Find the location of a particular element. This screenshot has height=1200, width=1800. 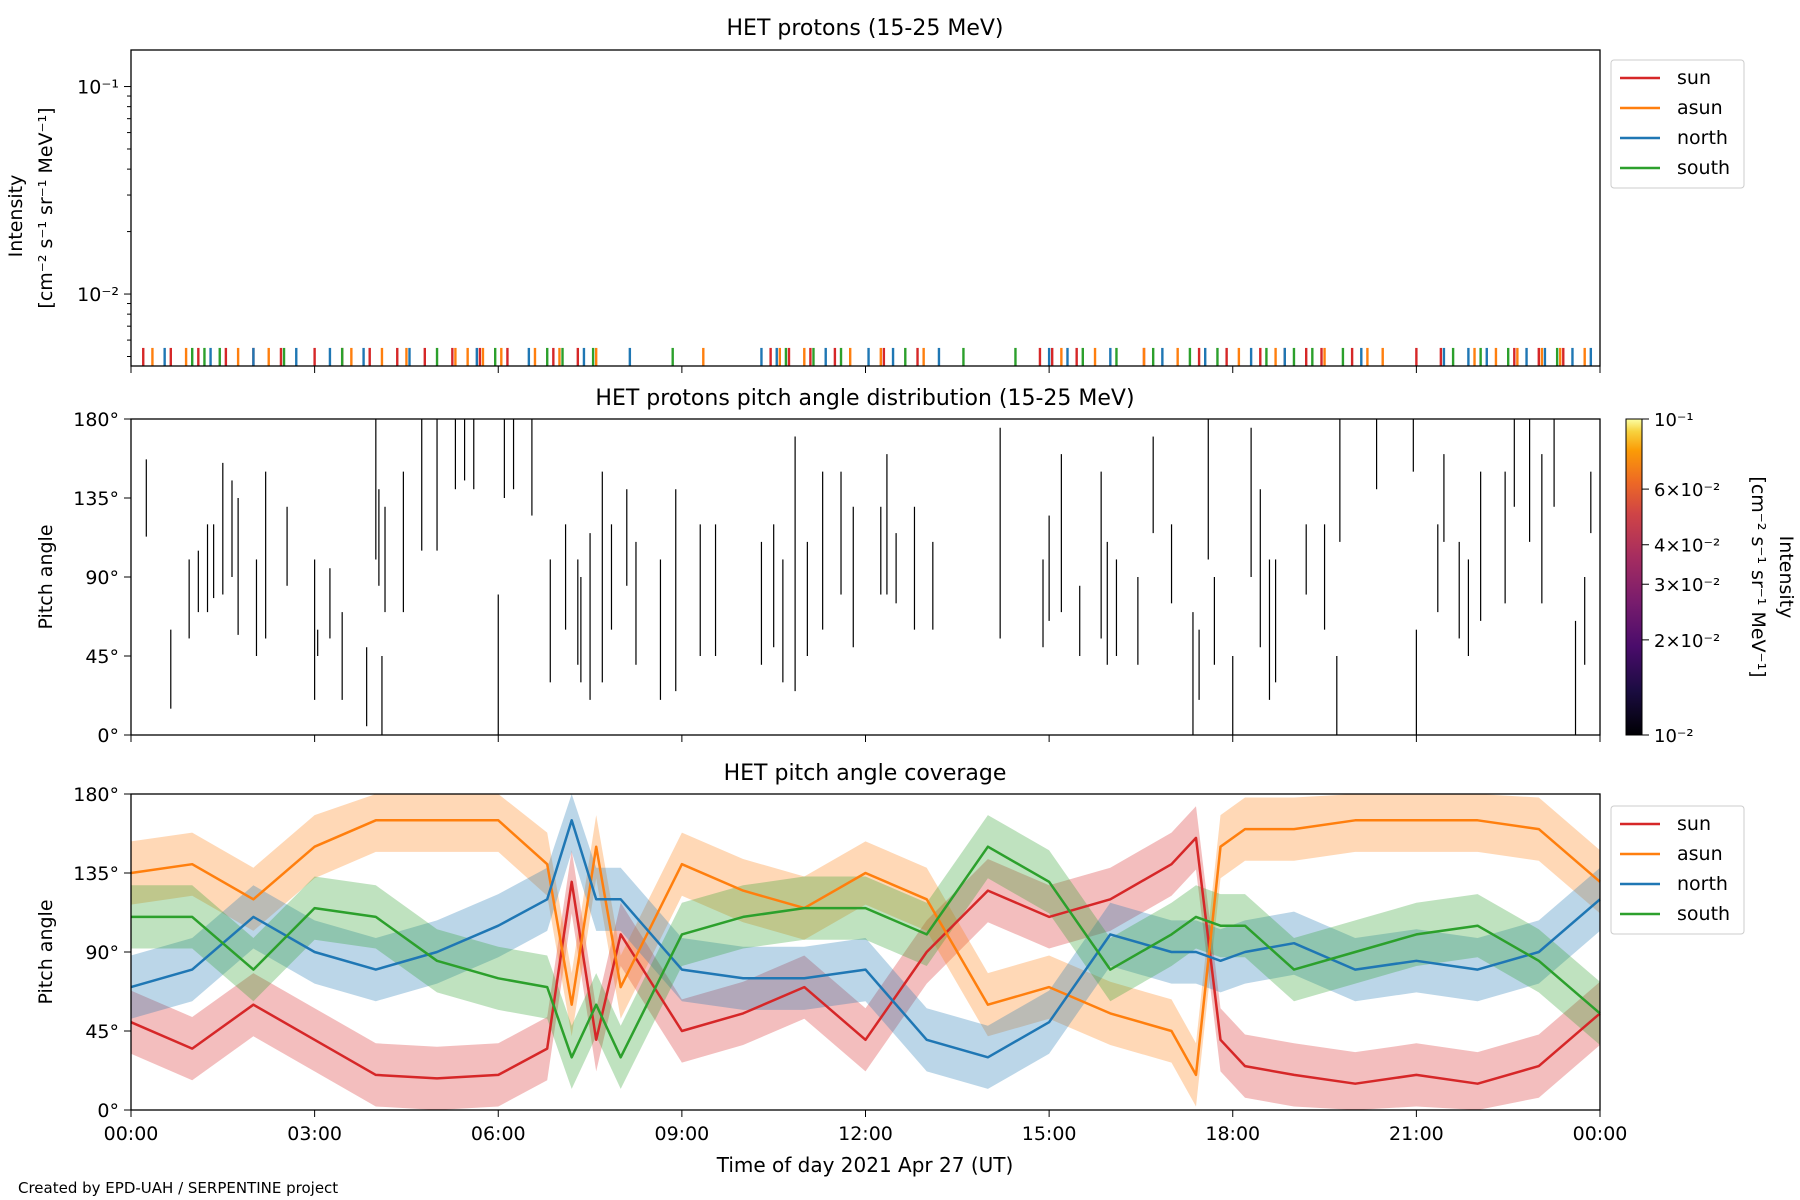

coverage-line-south is located at coordinates (866, 952).